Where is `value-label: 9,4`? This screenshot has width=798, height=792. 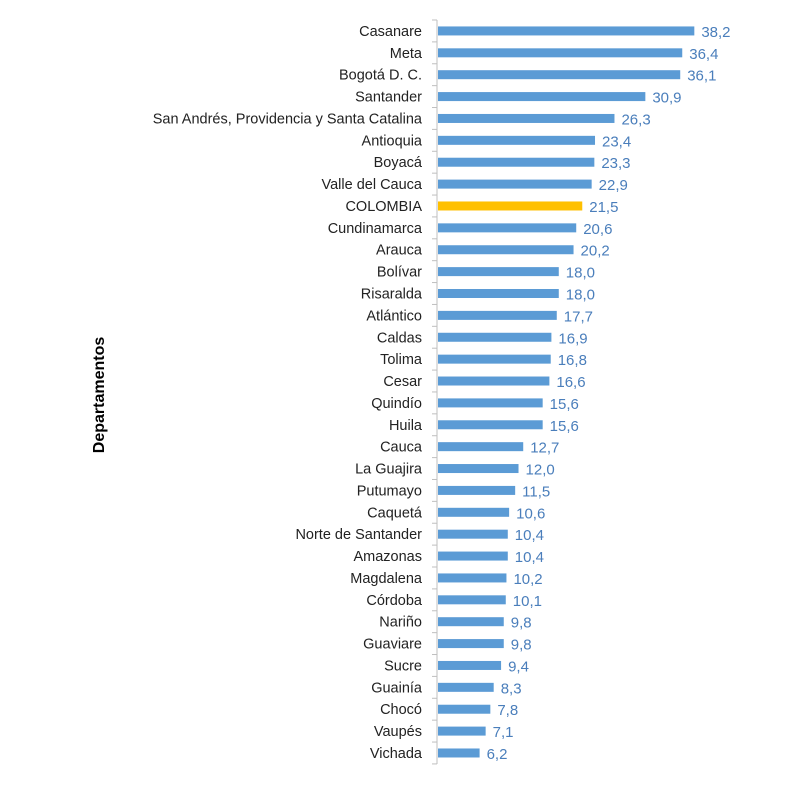 value-label: 9,4 is located at coordinates (518, 666).